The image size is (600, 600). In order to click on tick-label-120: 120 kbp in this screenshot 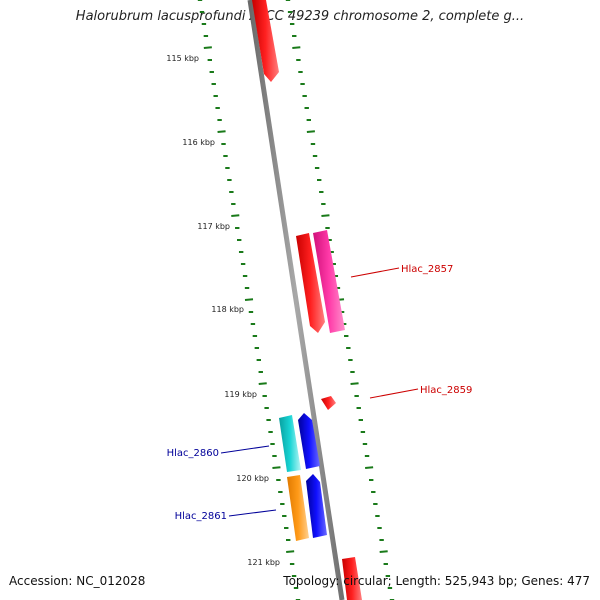, I will do `click(252, 478)`.